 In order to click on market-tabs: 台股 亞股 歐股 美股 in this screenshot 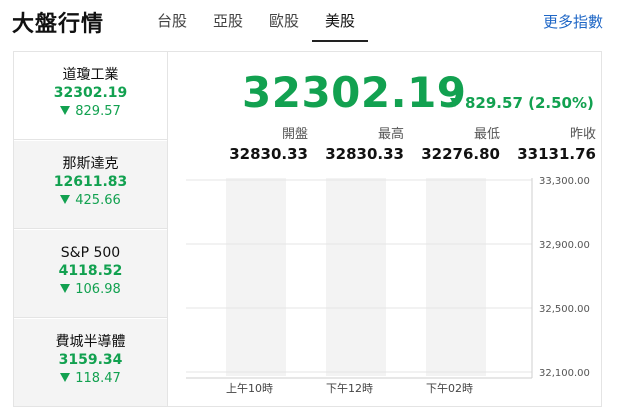, I will do `click(256, 26)`.